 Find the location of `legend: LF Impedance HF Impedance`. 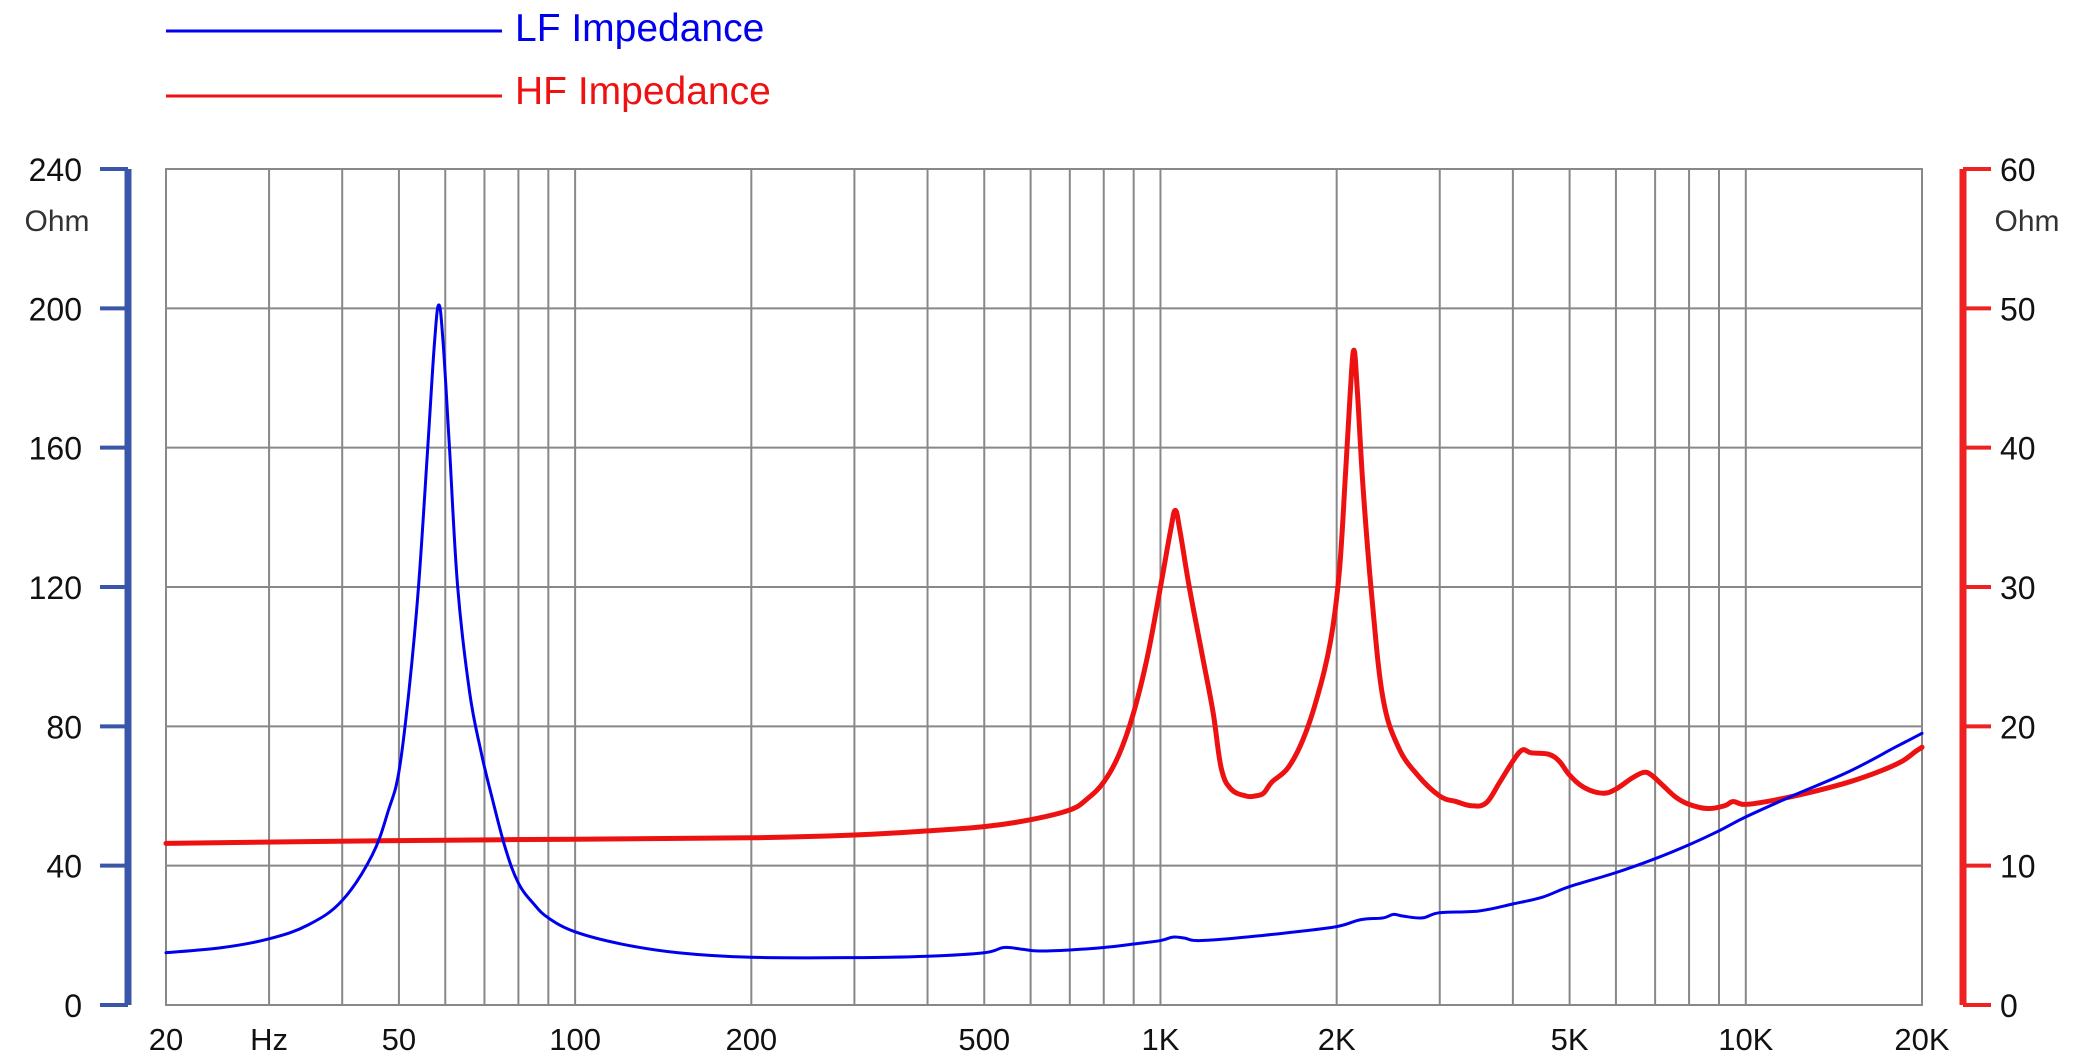

legend: LF Impedance HF Impedance is located at coordinates (468, 60).